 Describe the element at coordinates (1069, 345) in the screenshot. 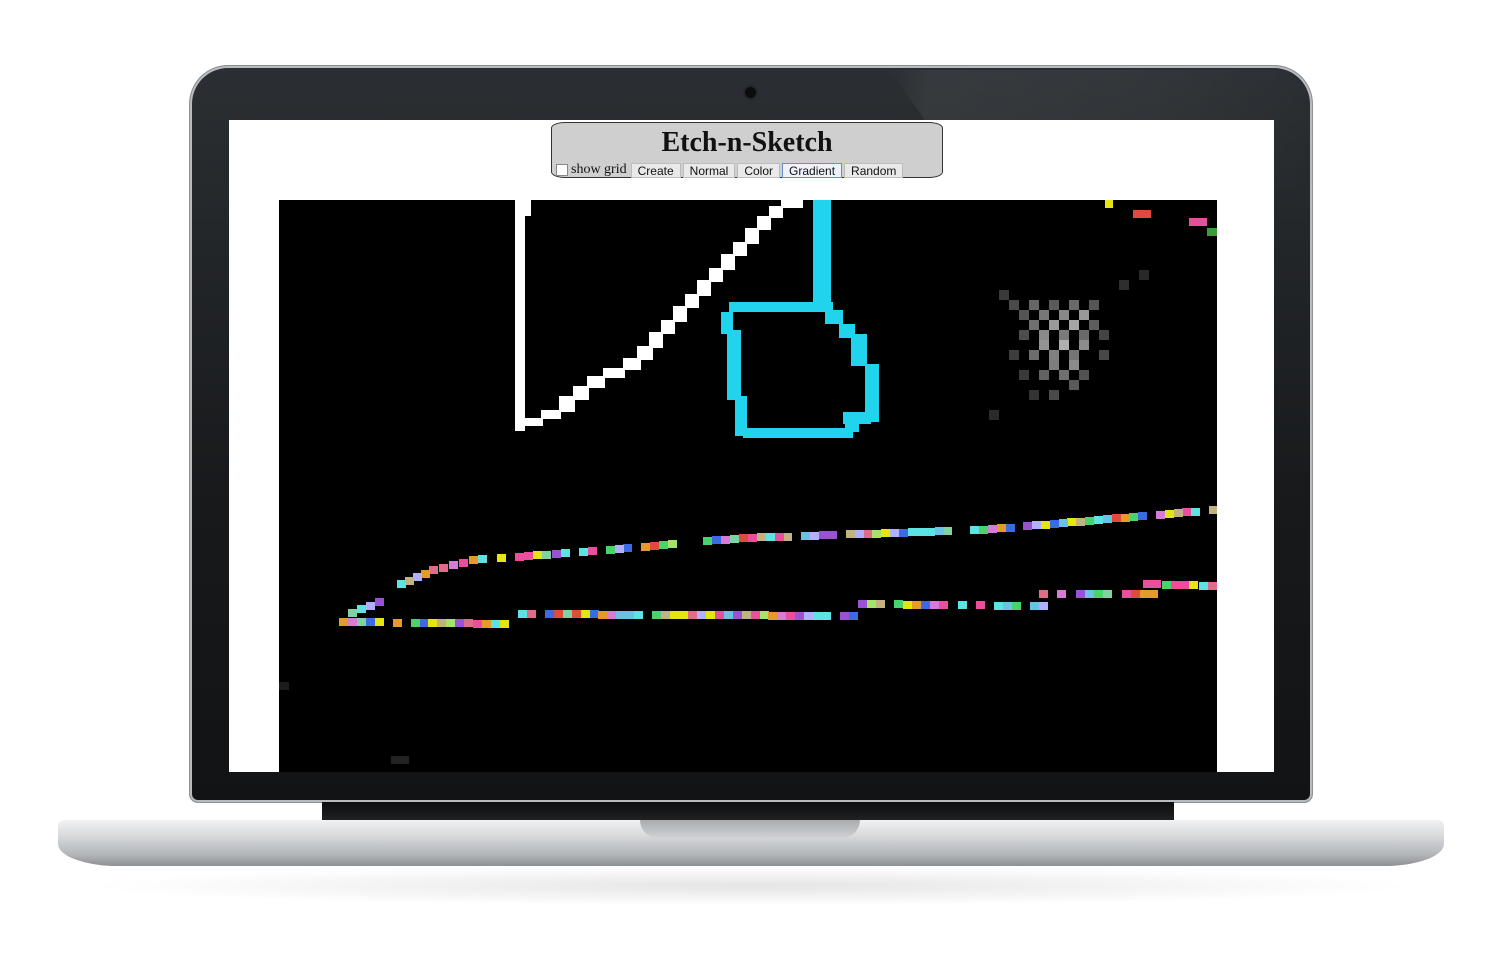

I see `gradient-smudge` at that location.